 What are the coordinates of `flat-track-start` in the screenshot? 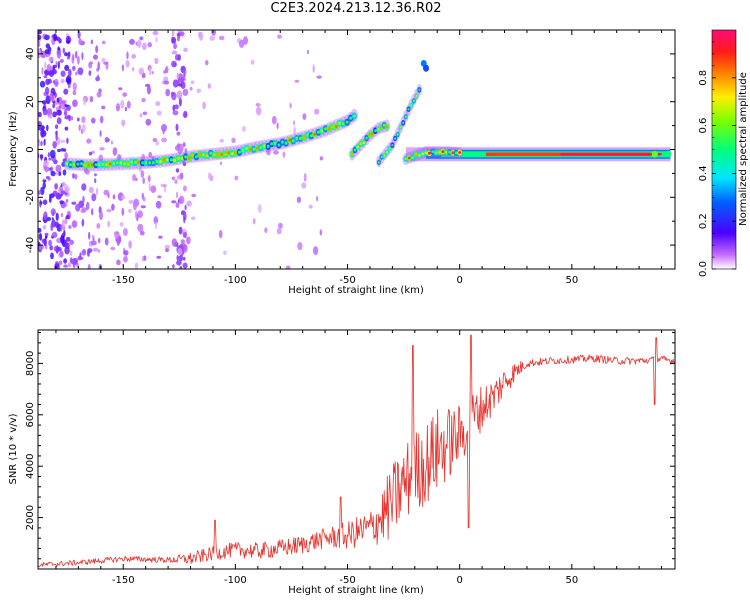 It's located at (433, 155).